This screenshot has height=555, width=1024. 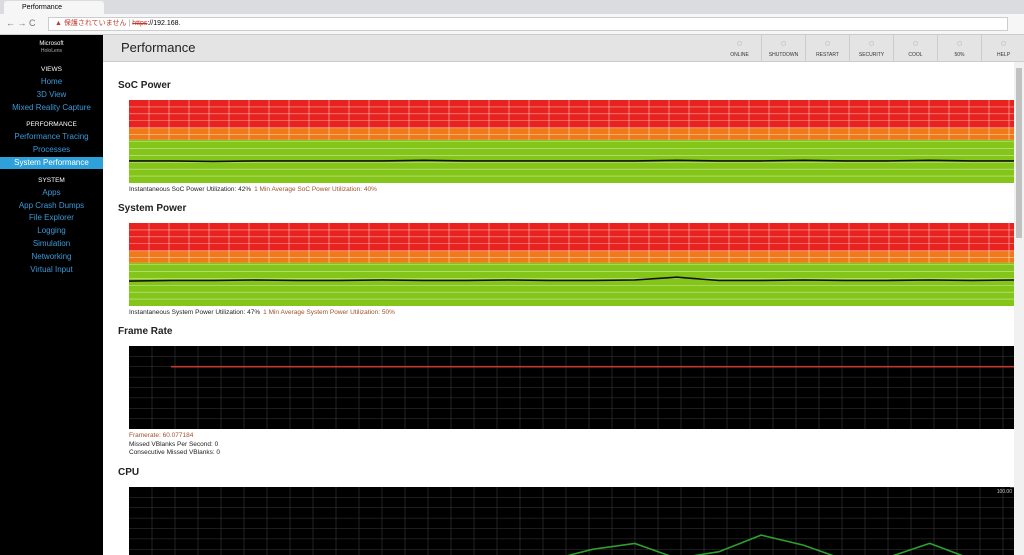 I want to click on caption: Consecutive Missed VBlanks: 0, so click(x=175, y=452).